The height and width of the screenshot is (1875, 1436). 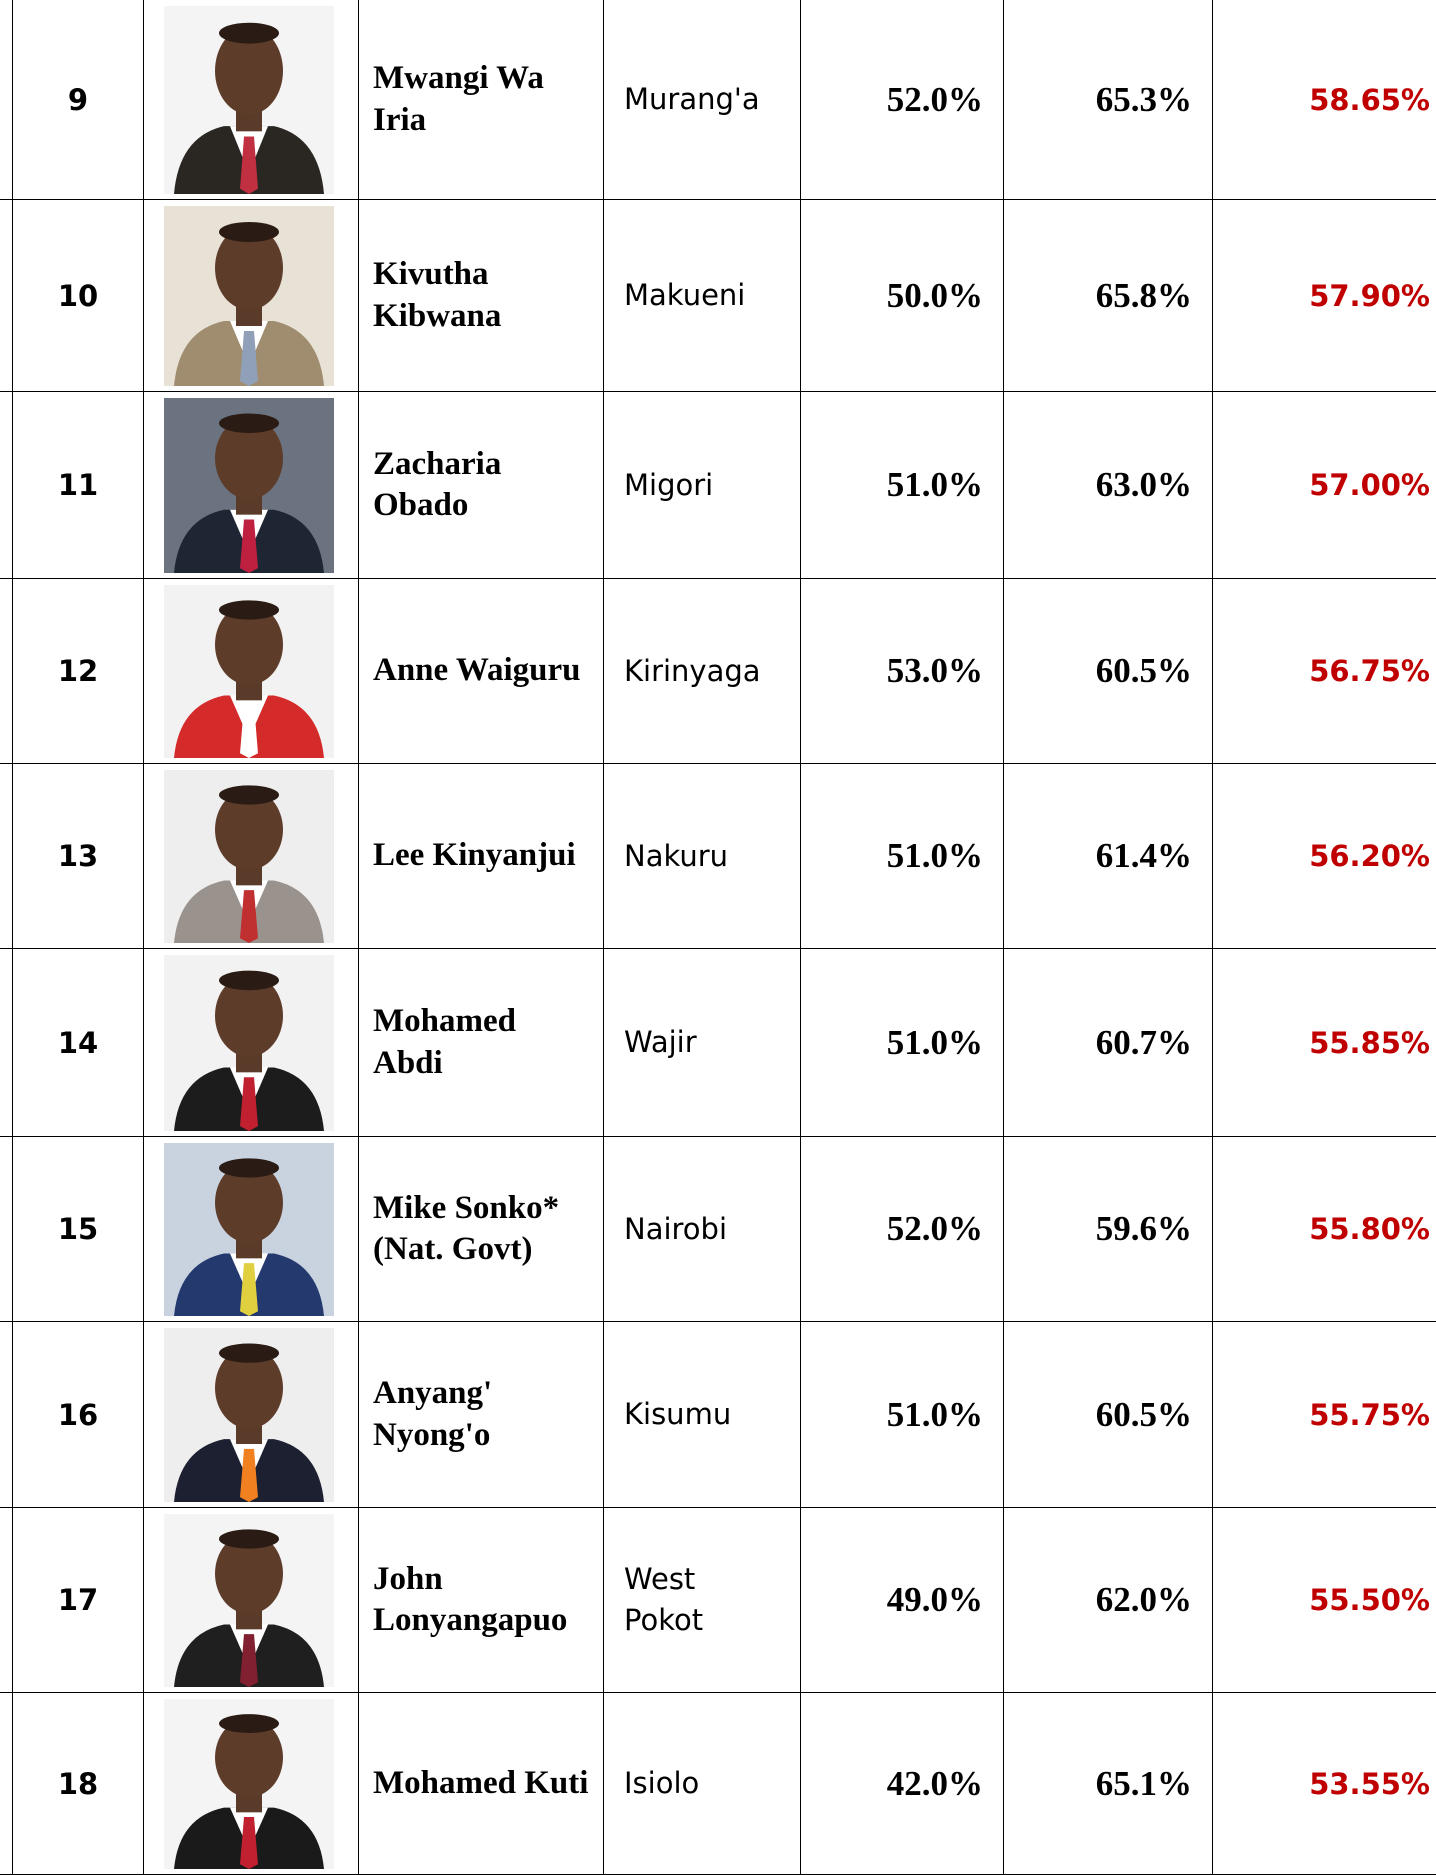 What do you see at coordinates (1107, 295) in the screenshot?
I see `score: 65.8%` at bounding box center [1107, 295].